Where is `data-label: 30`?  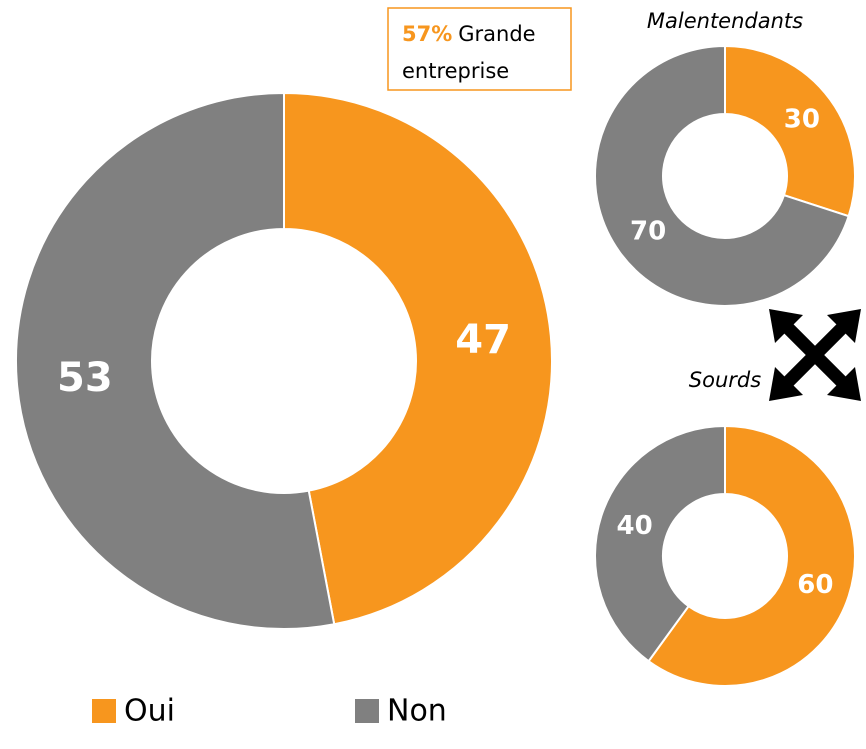 data-label: 30 is located at coordinates (802, 120).